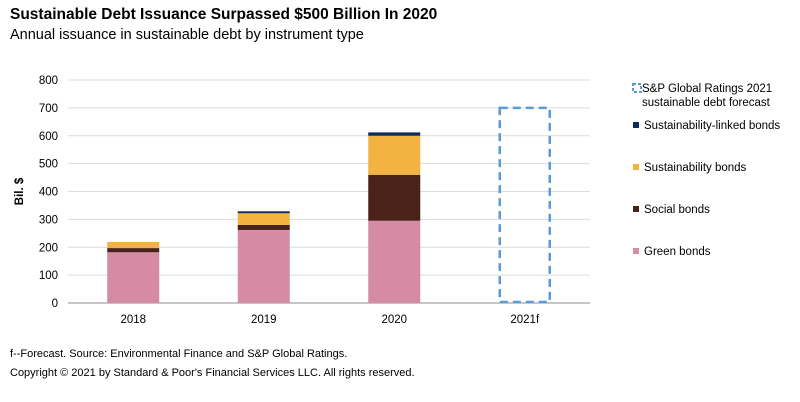 This screenshot has width=800, height=402. What do you see at coordinates (706, 103) in the screenshot?
I see `legend-label: sustainable debt forecast` at bounding box center [706, 103].